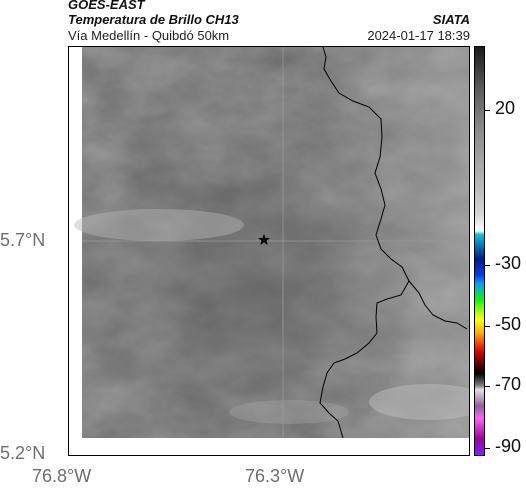  I want to click on timestamp: 2024-01-17 18:39, so click(418, 35).